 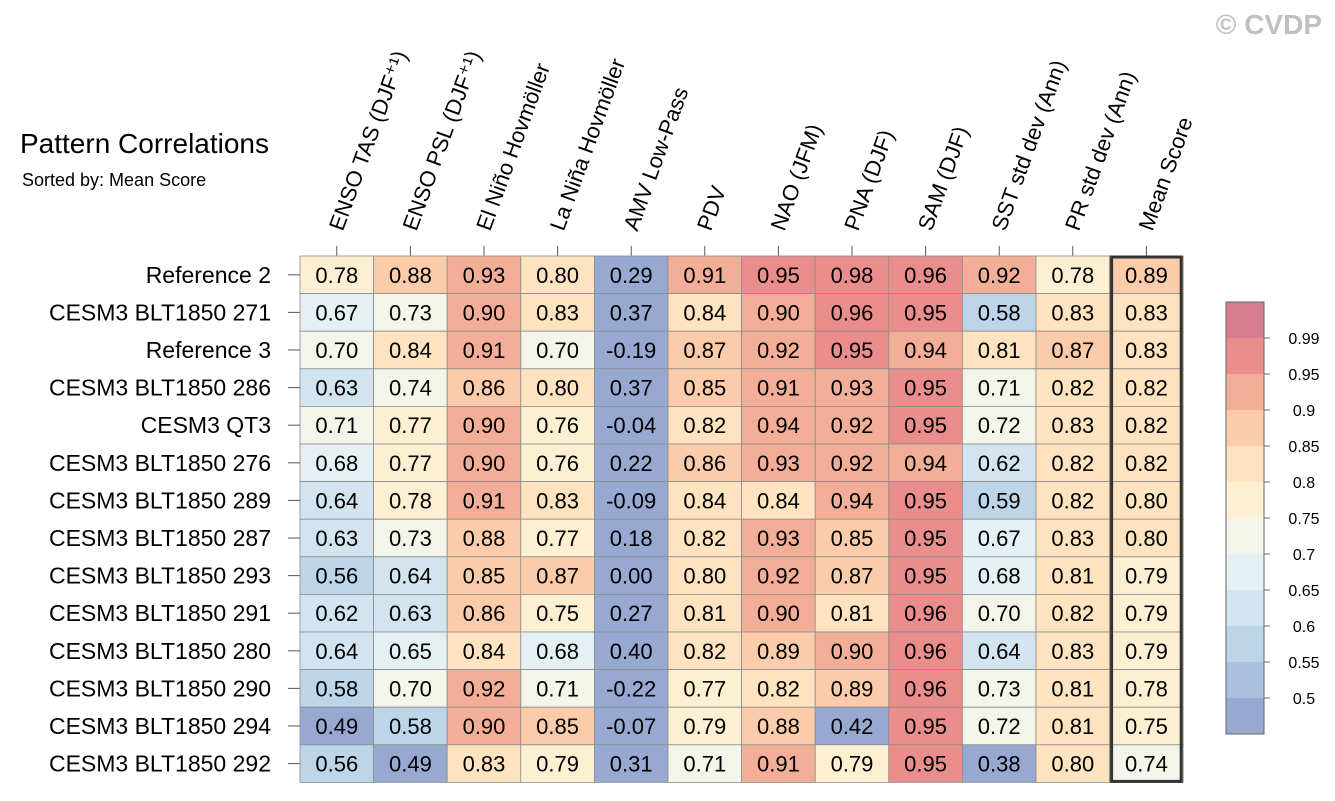 I want to click on cell-value-label: 0.37, so click(x=631, y=312).